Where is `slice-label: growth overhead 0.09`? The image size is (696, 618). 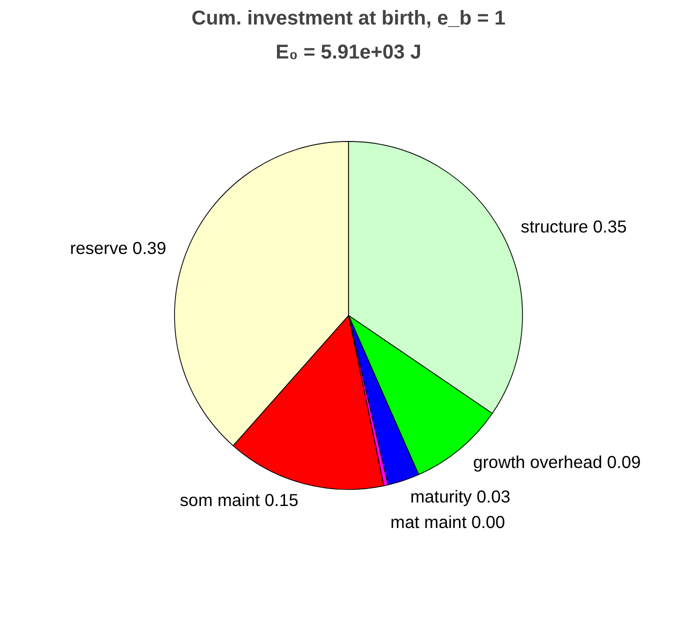
slice-label: growth overhead 0.09 is located at coordinates (557, 462).